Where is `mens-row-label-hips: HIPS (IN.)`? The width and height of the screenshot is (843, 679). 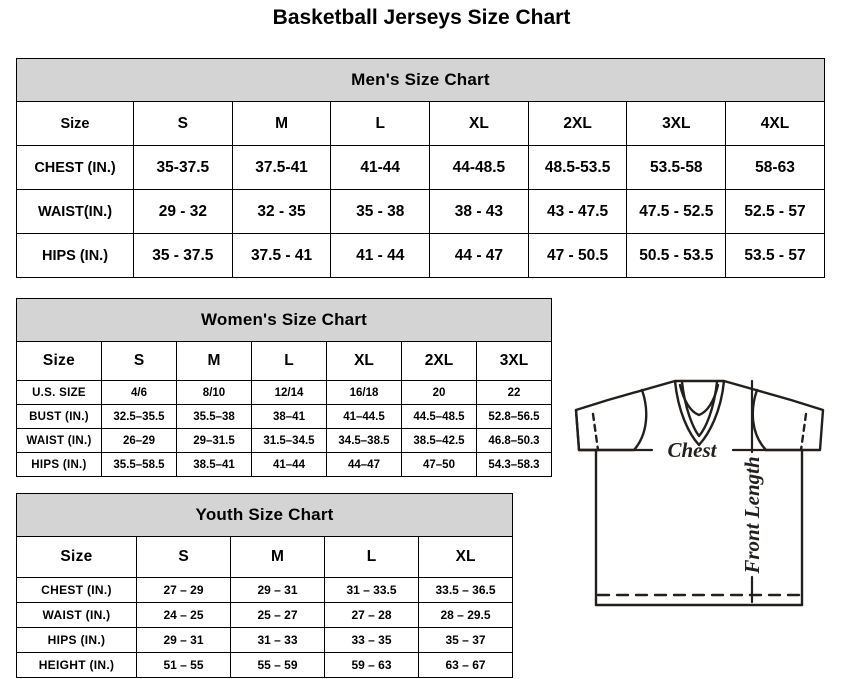 mens-row-label-hips: HIPS (IN.) is located at coordinates (75, 255).